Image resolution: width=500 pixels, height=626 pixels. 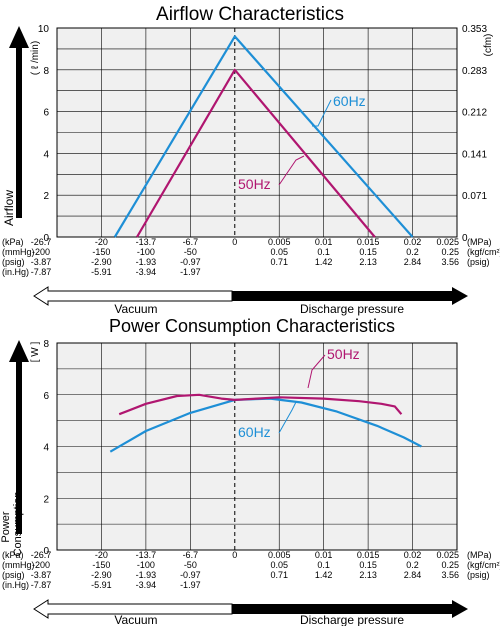 I want to click on power-xtick-mmhg: -150, so click(x=101, y=565).